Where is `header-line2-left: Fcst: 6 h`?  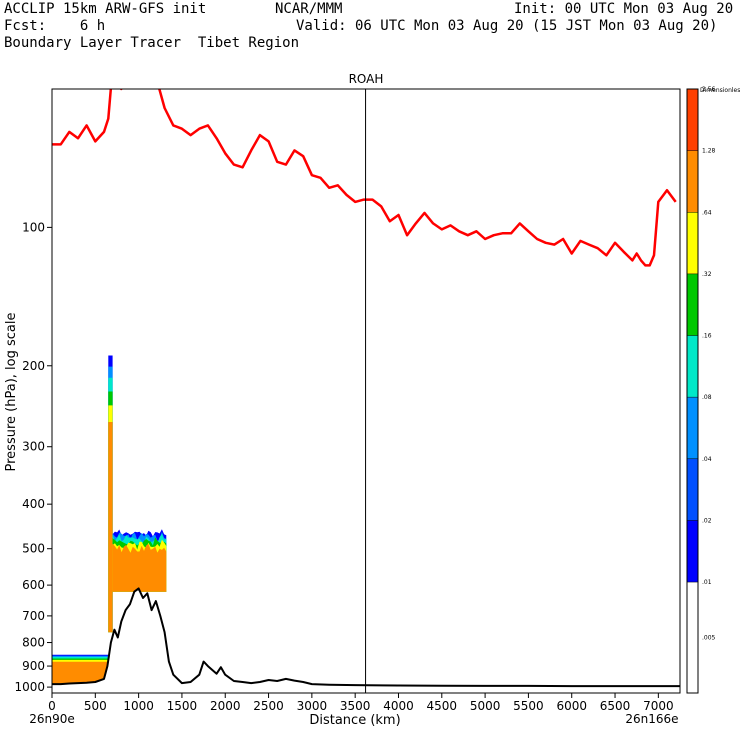 header-line2-left: Fcst: 6 h is located at coordinates (55, 26).